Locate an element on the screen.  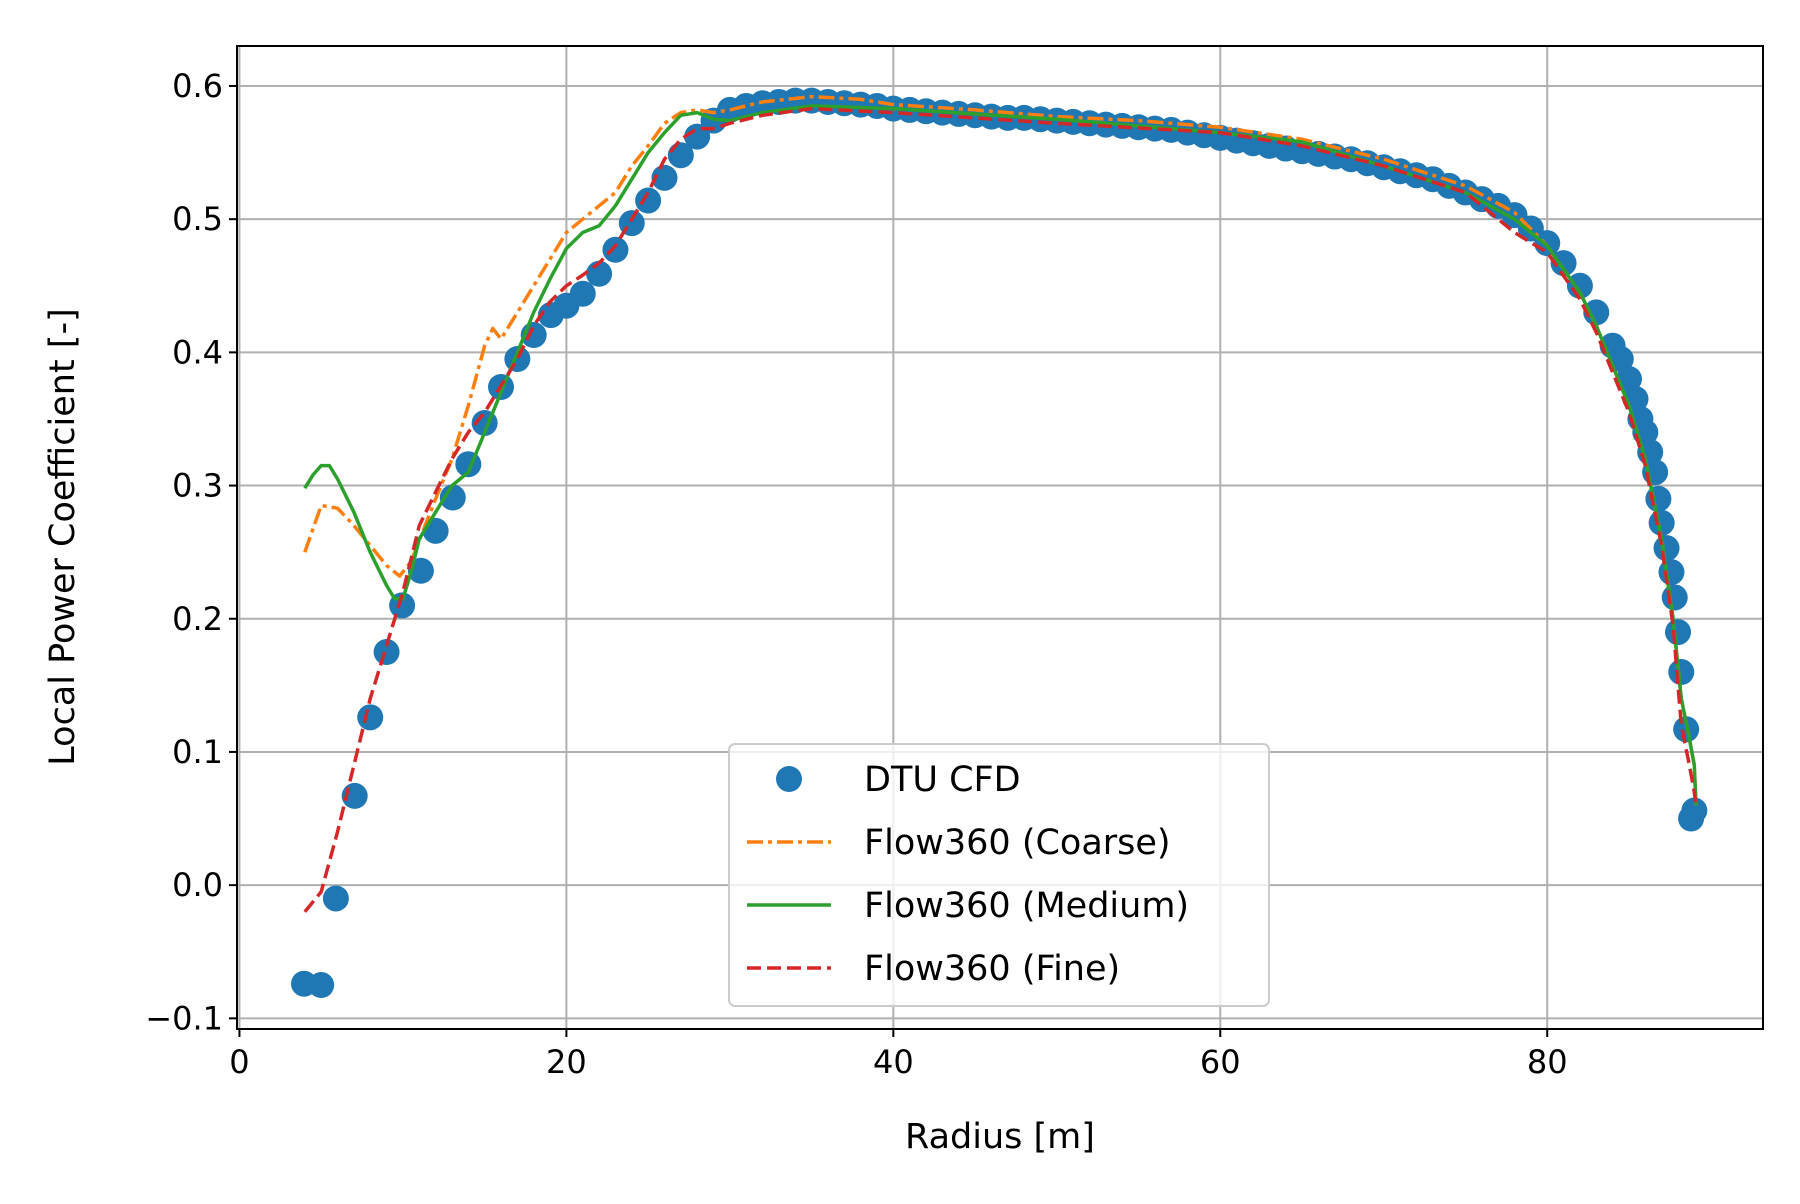
y-tick-label: 0.1 is located at coordinates (197, 752).